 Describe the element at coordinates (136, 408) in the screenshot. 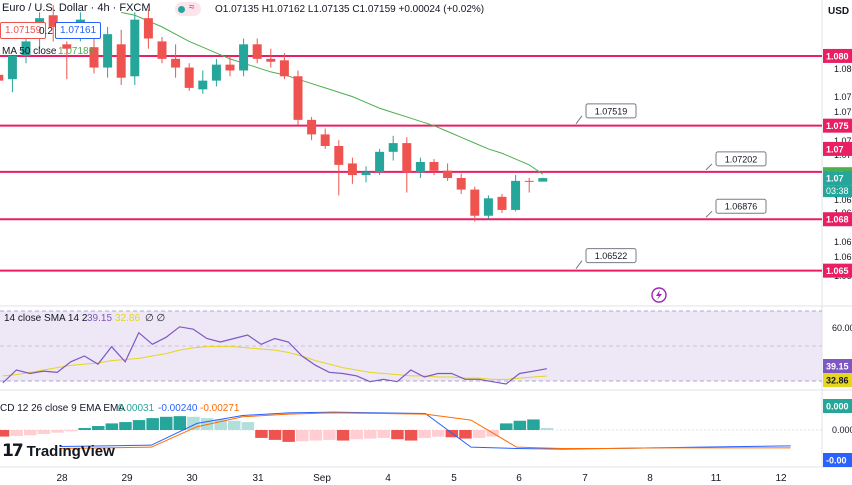

I see `macd-legend-hist: 0.00031` at that location.